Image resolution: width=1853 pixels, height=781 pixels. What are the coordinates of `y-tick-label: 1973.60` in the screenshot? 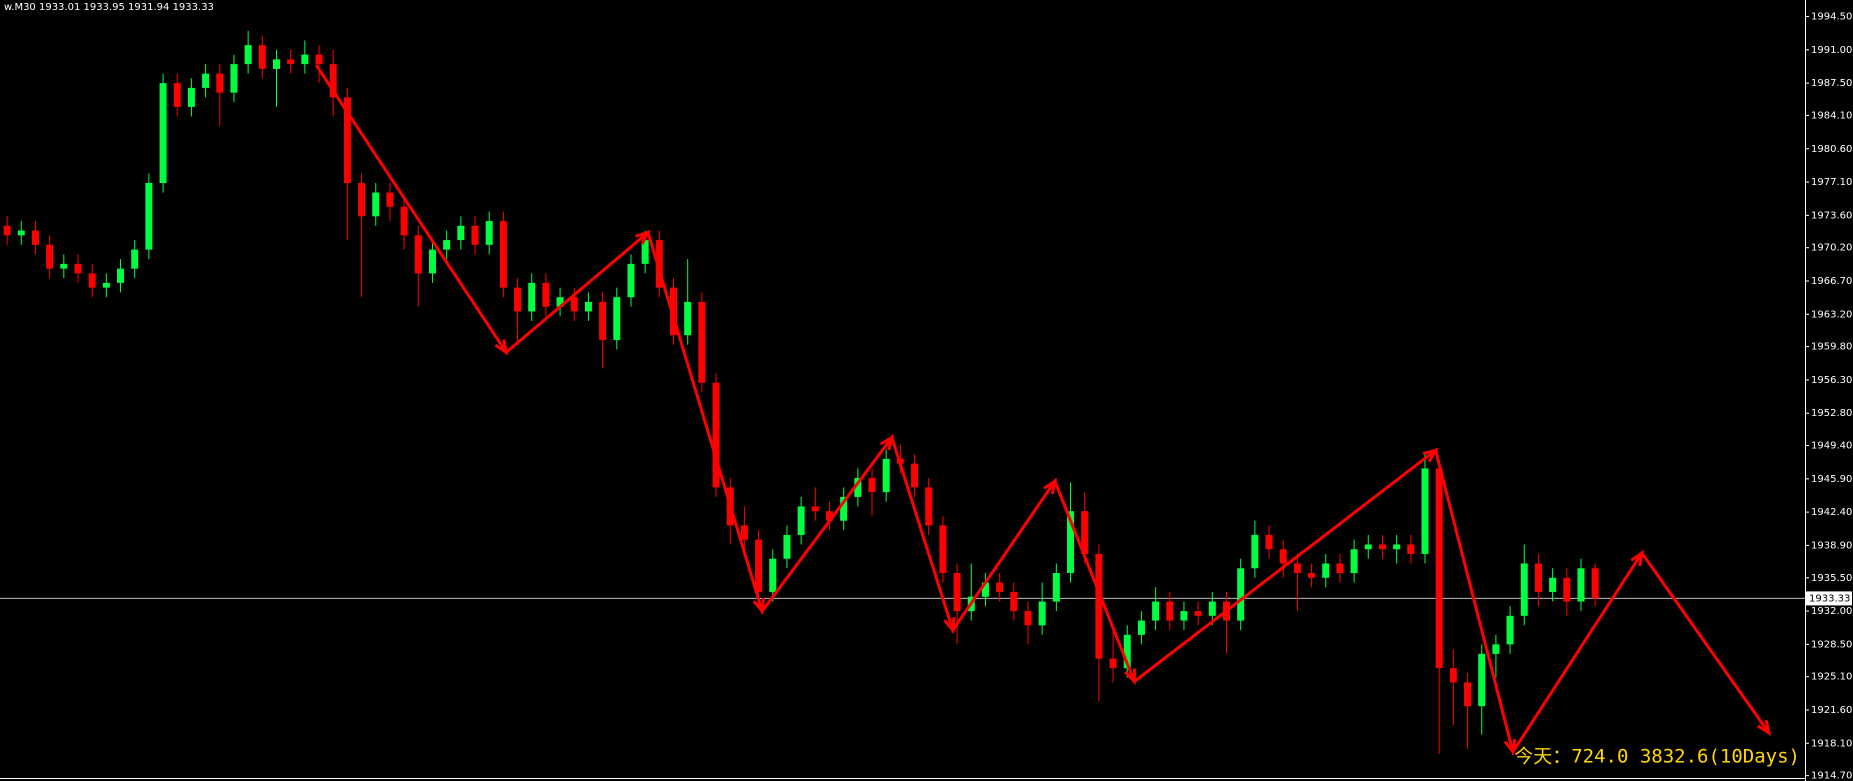 It's located at (1831, 215).